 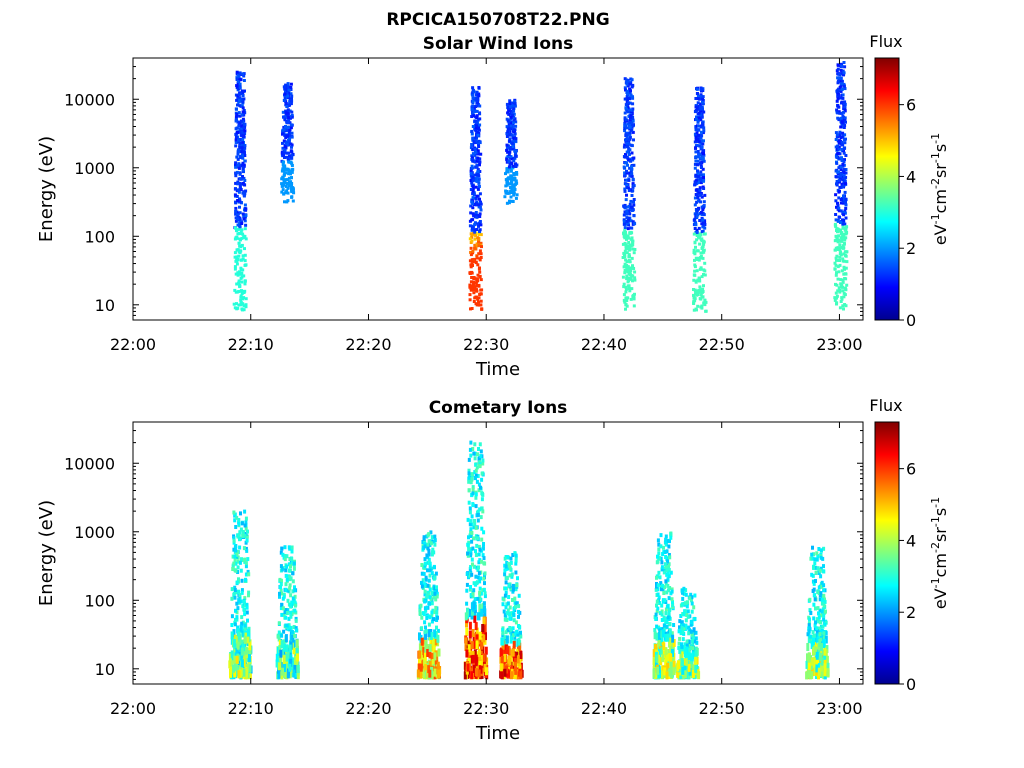 I want to click on x-tick-label: 22:50, so click(x=722, y=344).